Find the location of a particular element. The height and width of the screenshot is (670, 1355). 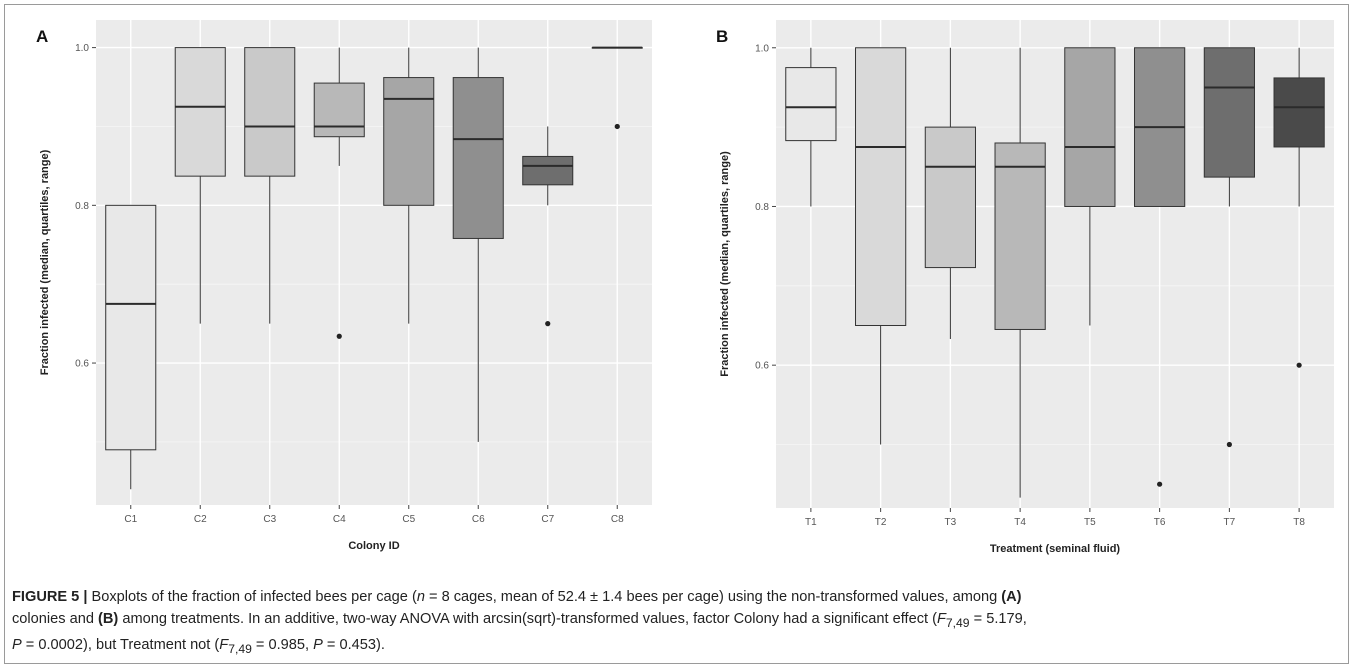

x-tick-label: T6 is located at coordinates (1160, 522).